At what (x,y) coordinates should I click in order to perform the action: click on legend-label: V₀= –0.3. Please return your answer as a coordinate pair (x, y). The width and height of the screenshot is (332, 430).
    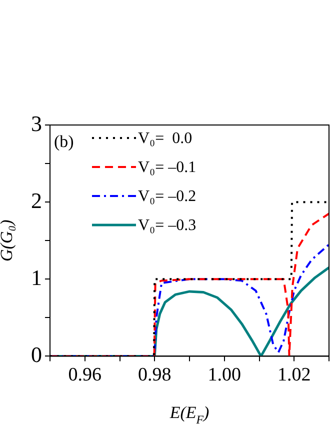
    Looking at the image, I should click on (167, 225).